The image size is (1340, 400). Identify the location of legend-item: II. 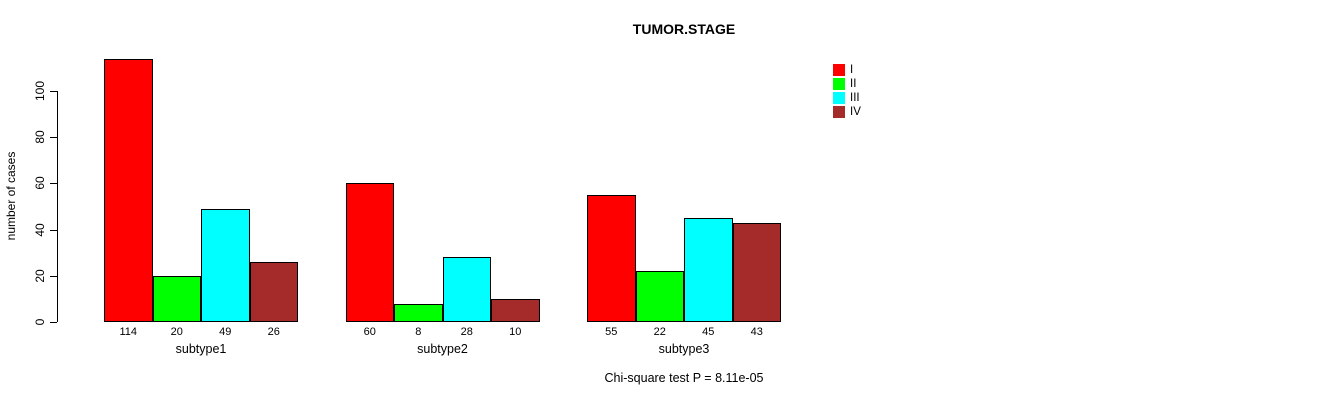
(847, 84).